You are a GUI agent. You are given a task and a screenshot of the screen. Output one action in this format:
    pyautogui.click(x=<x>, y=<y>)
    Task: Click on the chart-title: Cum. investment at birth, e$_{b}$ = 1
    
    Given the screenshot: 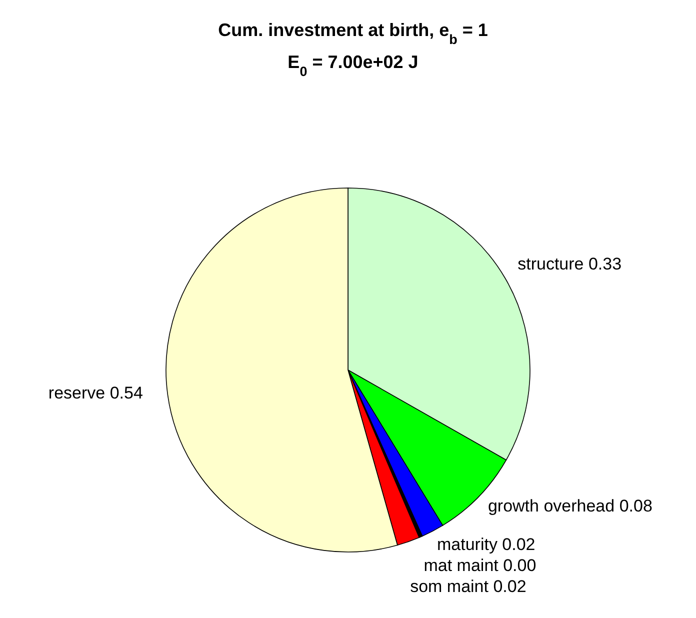 What is the action you would take?
    pyautogui.click(x=353, y=33)
    